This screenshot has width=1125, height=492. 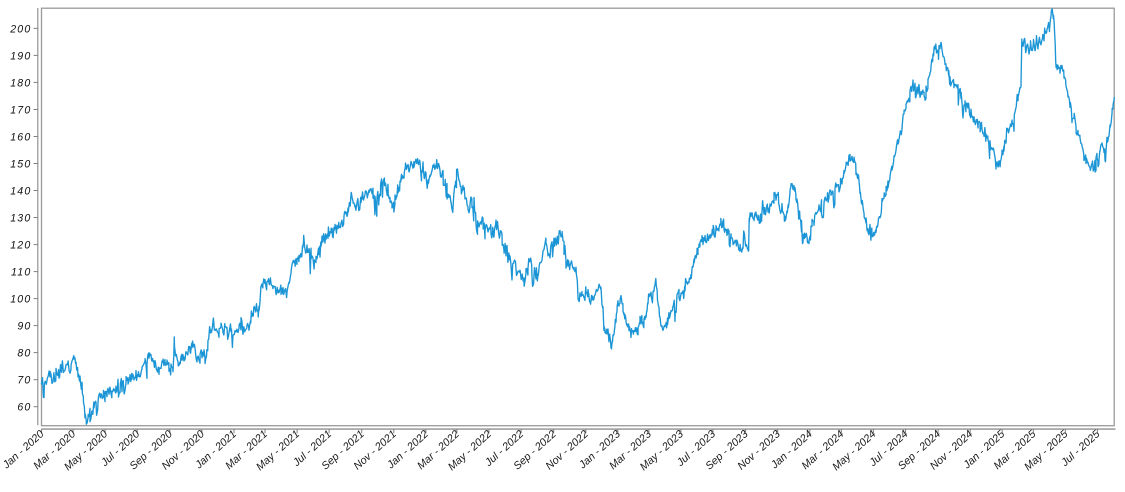 I want to click on svg-text: 90, so click(x=24, y=327).